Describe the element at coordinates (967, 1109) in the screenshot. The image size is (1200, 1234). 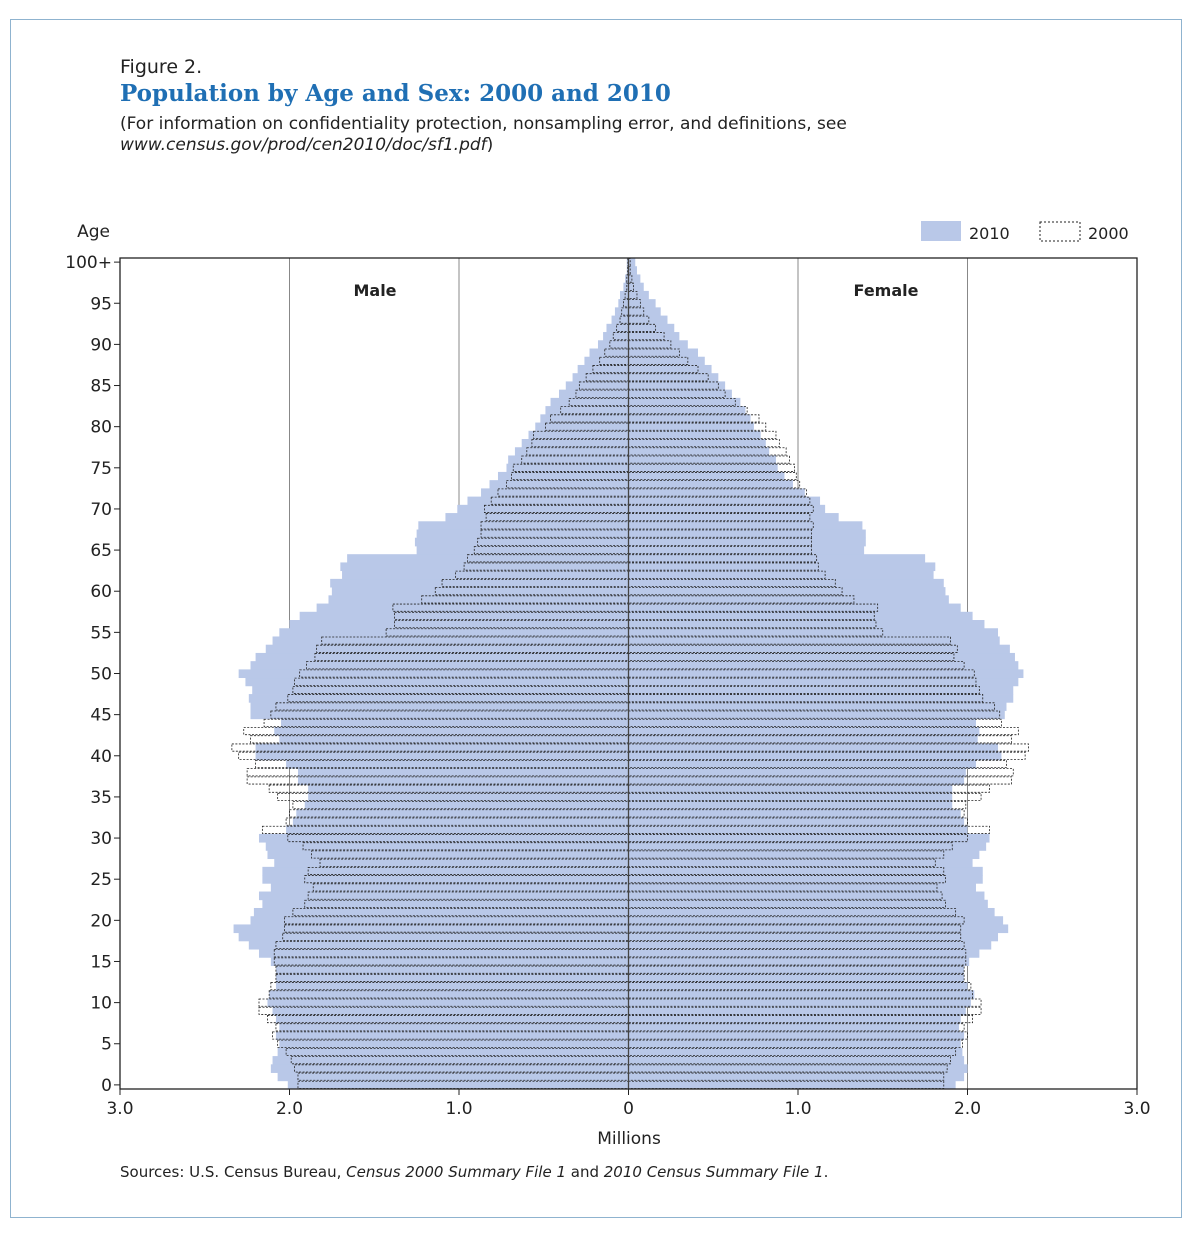
I see `x-tick-label: 2.0` at that location.